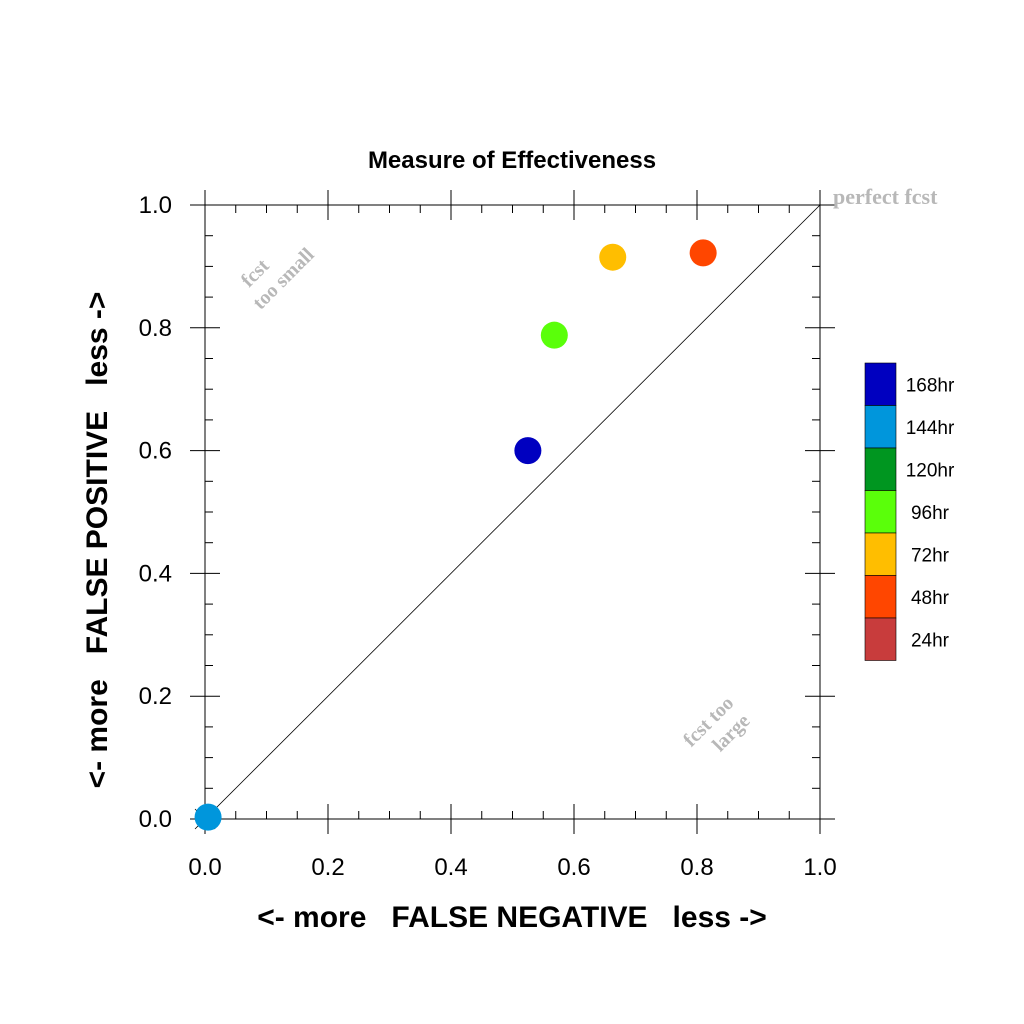 This screenshot has height=1024, width=1024. What do you see at coordinates (327, 867) in the screenshot?
I see `x-tick-label: 0.2` at bounding box center [327, 867].